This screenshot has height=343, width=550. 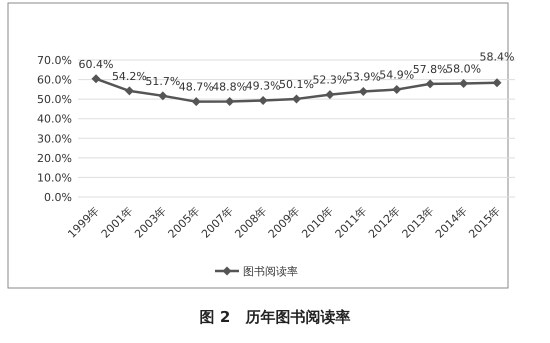 I want to click on y-tick-label: 20.0%, so click(x=54, y=158).